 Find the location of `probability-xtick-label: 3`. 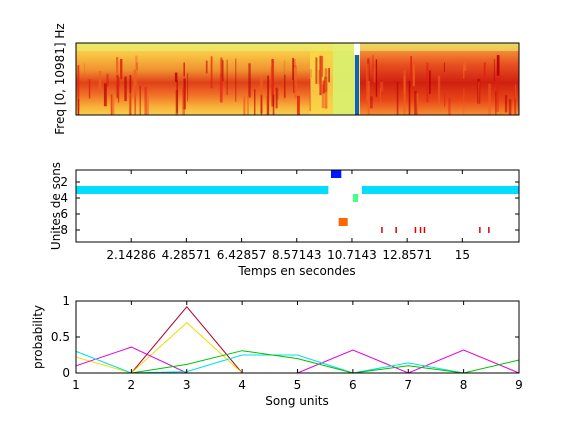

probability-xtick-label: 3 is located at coordinates (187, 385).